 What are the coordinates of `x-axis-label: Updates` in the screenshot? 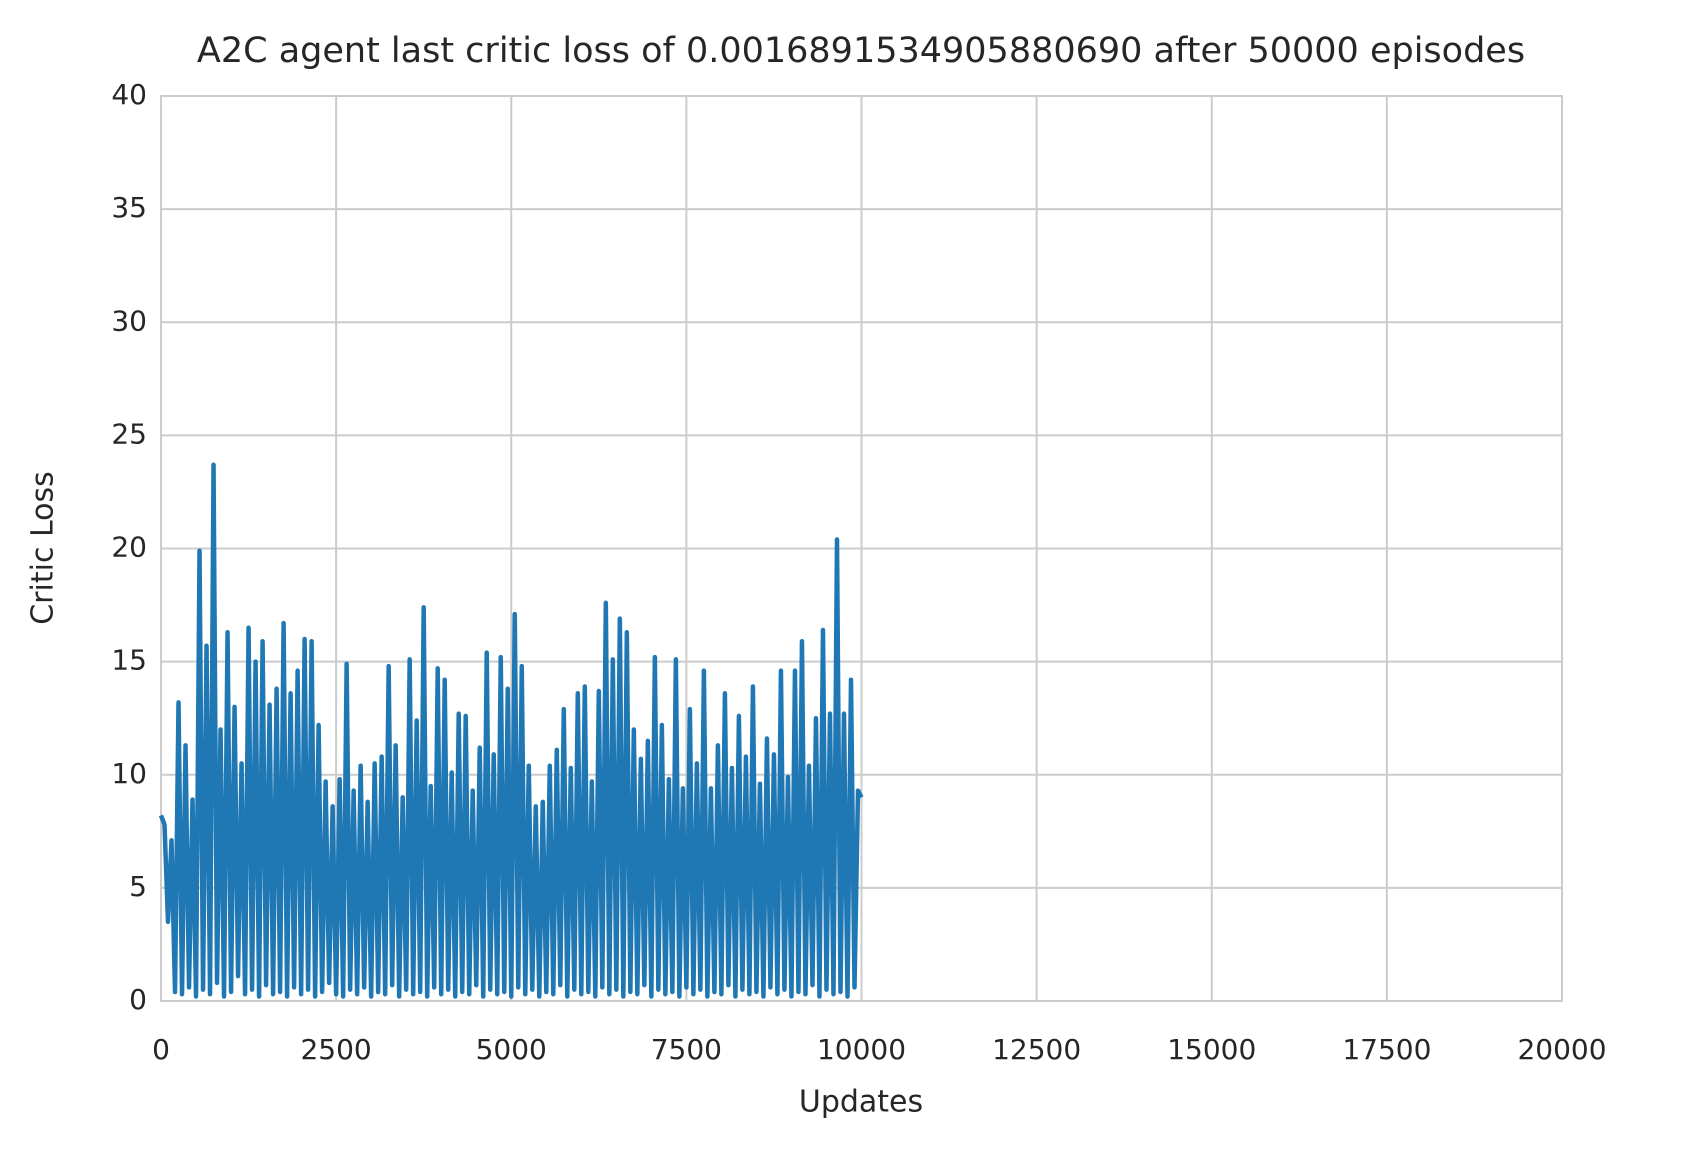 It's located at (861, 1102).